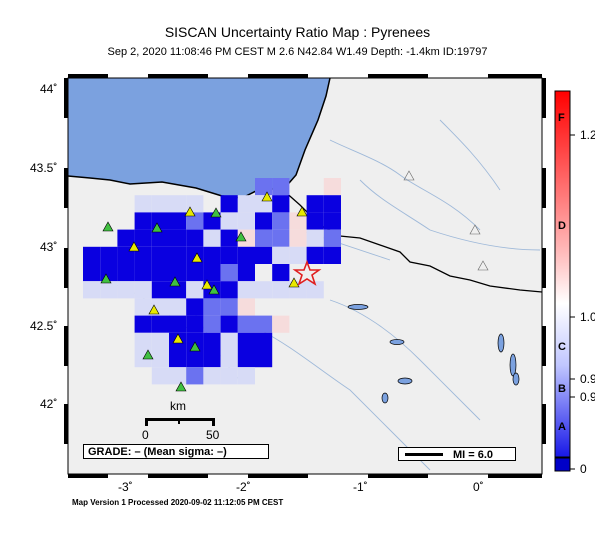 The height and width of the screenshot is (542, 595). What do you see at coordinates (176, 451) in the screenshot?
I see `grade-box: GRADE: – (Mean sigma: –)` at bounding box center [176, 451].